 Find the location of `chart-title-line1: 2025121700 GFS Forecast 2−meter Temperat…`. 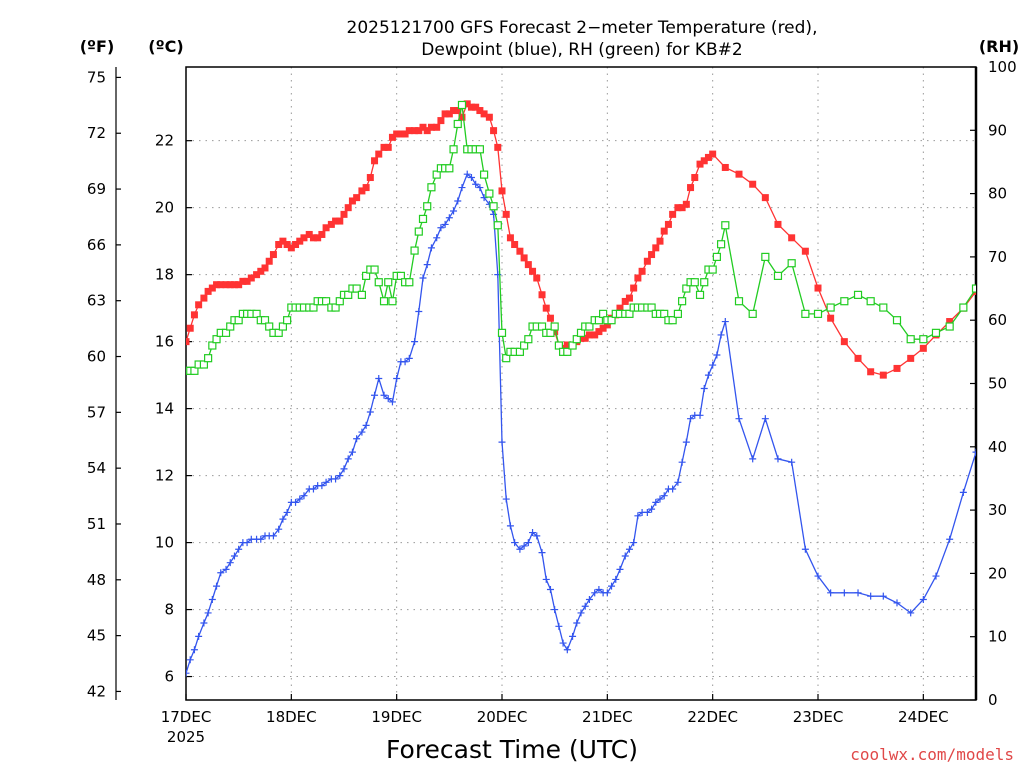

chart-title-line1: 2025121700 GFS Forecast 2−meter Temperat… is located at coordinates (582, 28).